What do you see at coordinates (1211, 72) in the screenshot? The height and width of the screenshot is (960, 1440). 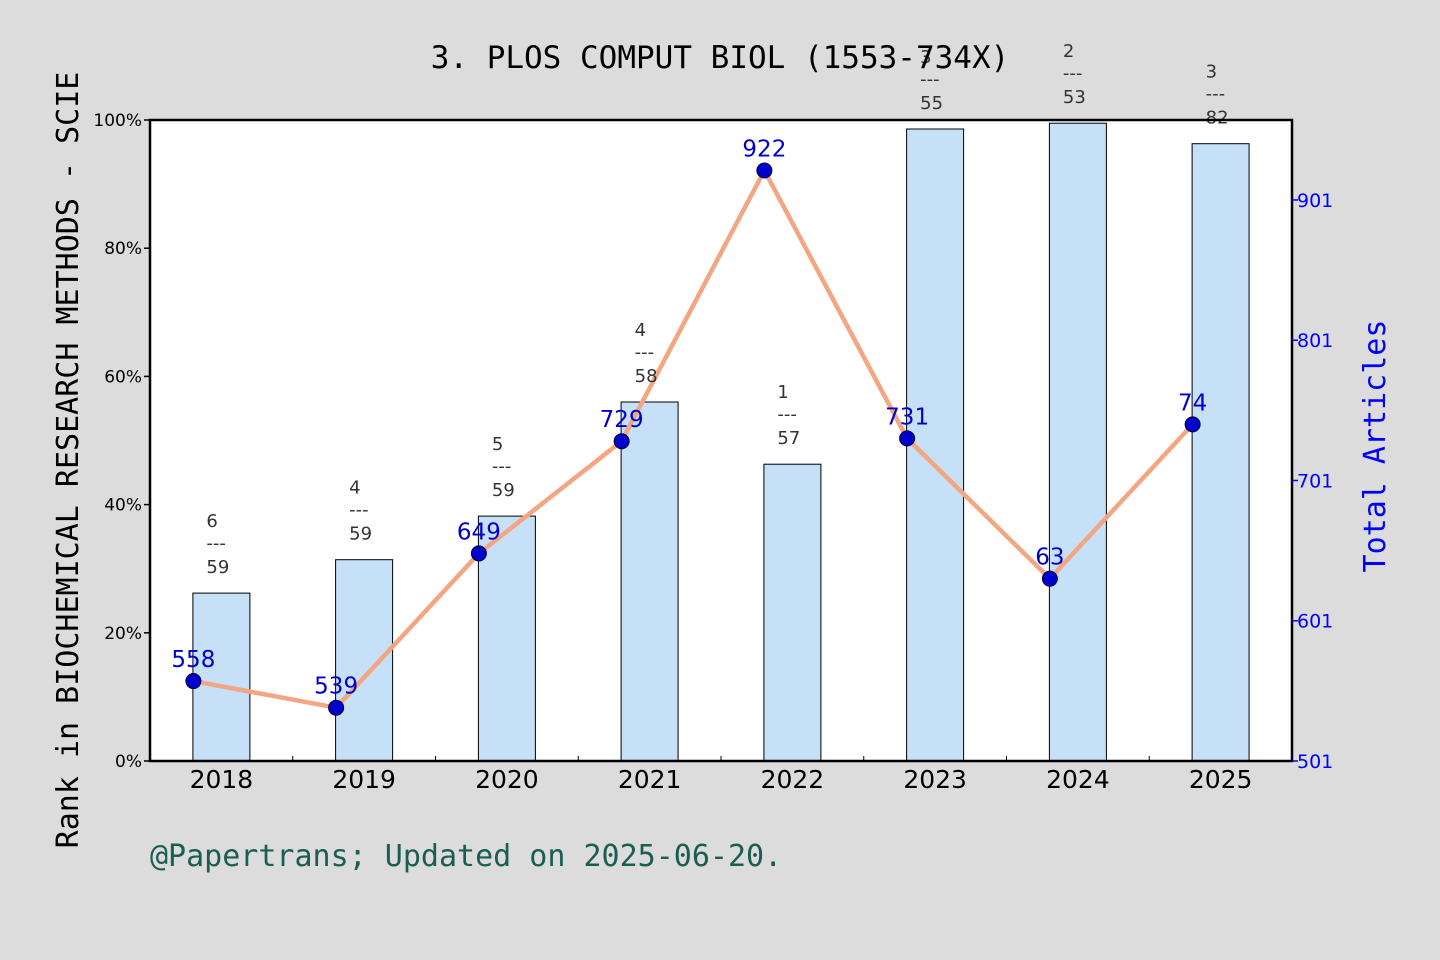 I see `bar-label-rank-2025: 3` at bounding box center [1211, 72].